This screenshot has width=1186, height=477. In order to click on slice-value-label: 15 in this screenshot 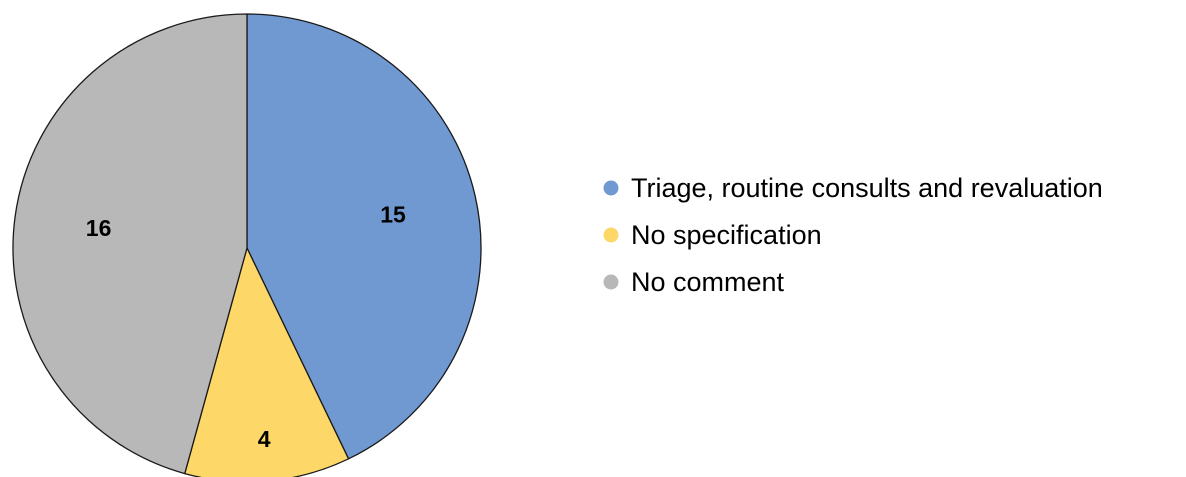, I will do `click(393, 215)`.